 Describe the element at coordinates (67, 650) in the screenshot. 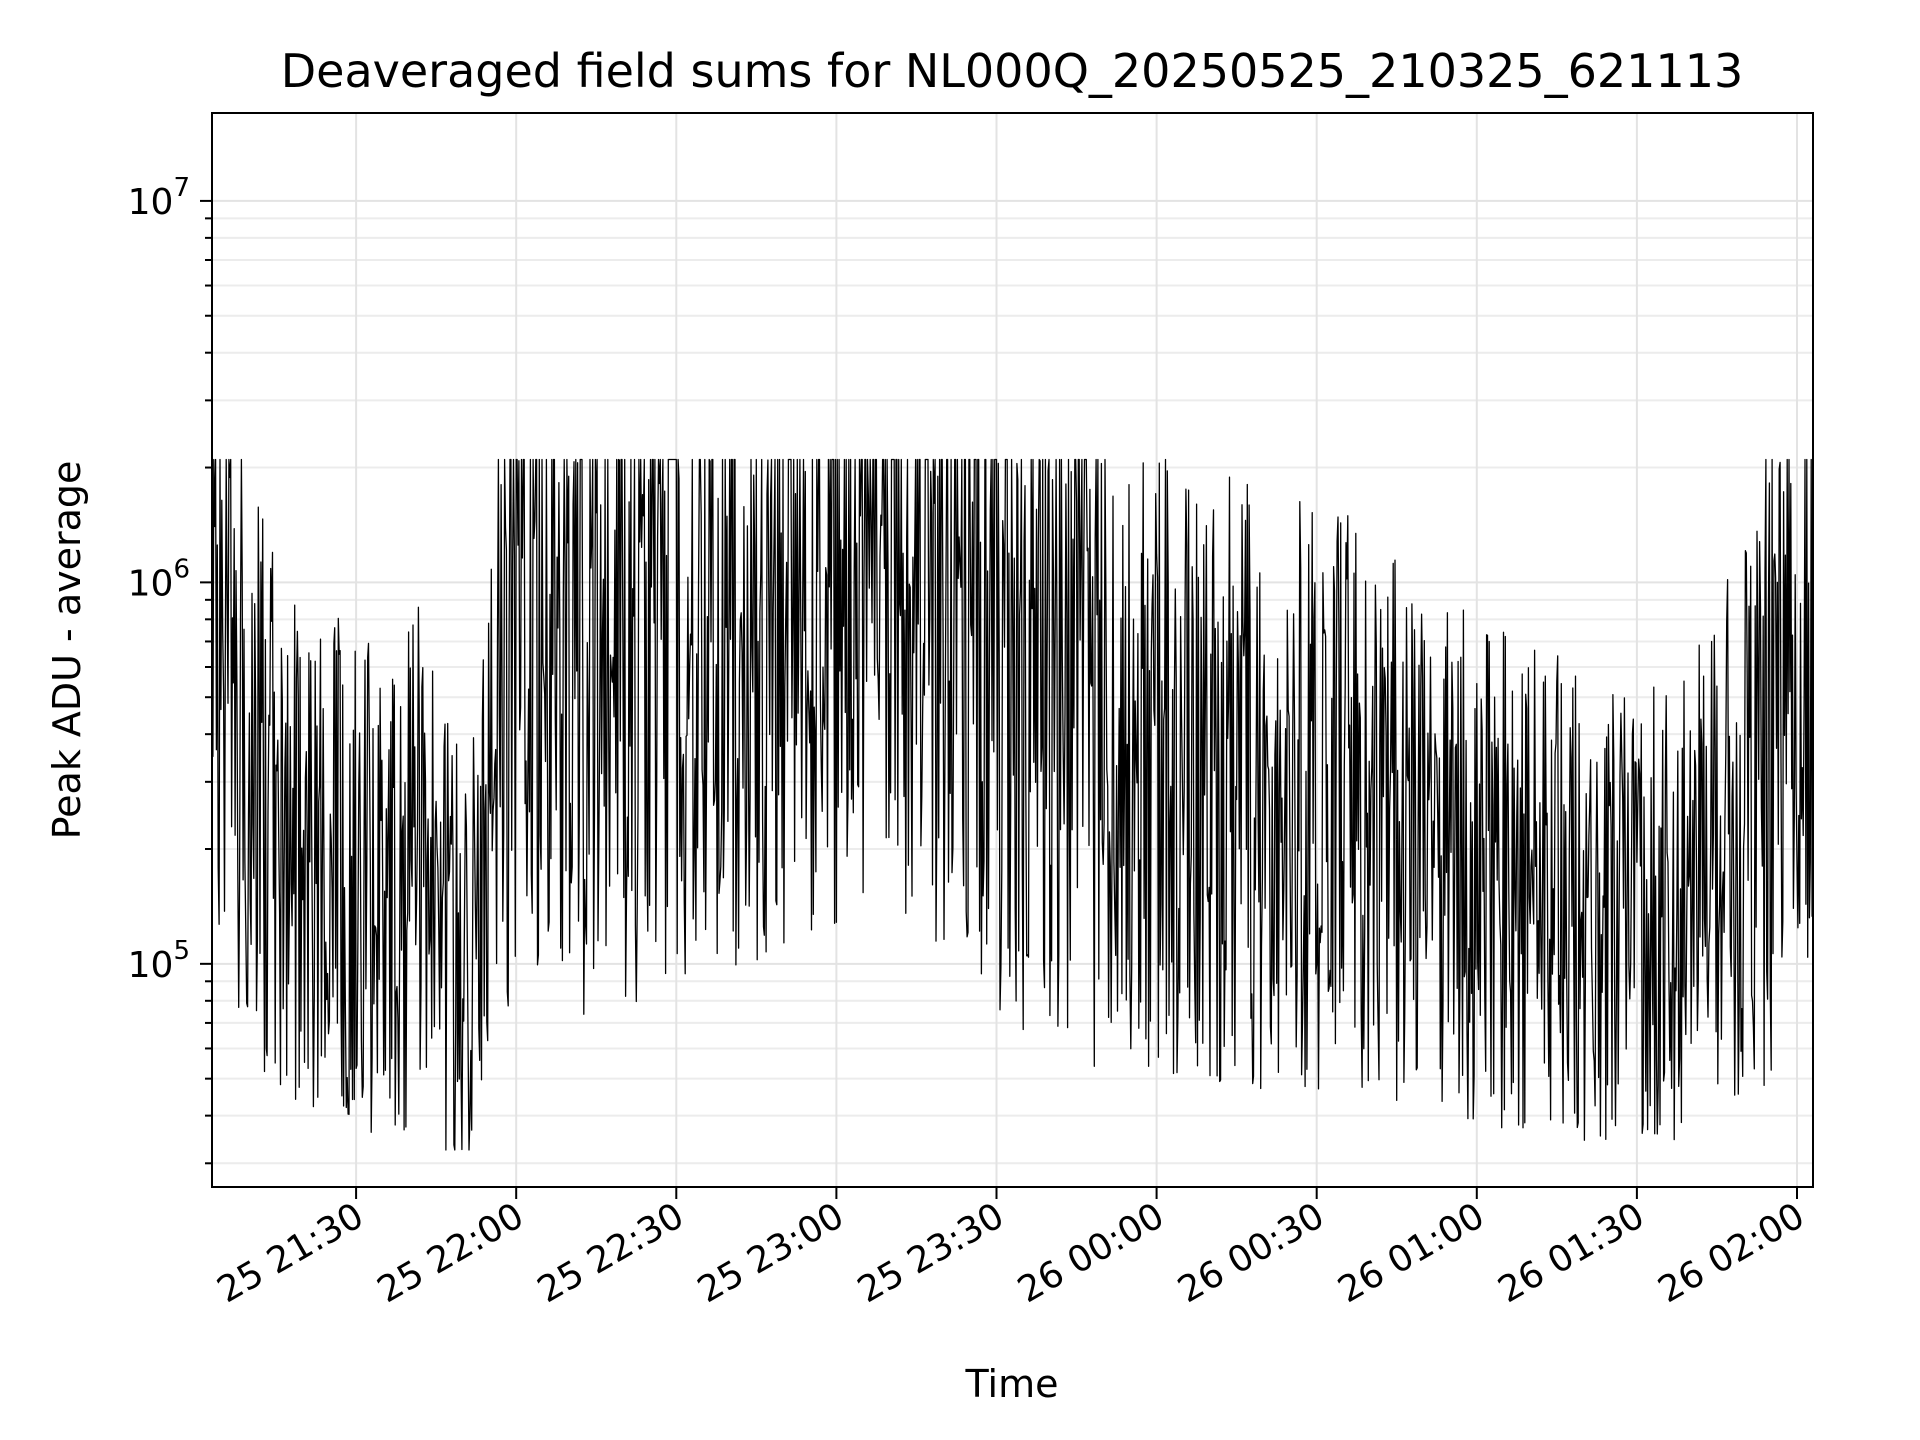

I see `y-axis-label: Peak ADU - average` at that location.